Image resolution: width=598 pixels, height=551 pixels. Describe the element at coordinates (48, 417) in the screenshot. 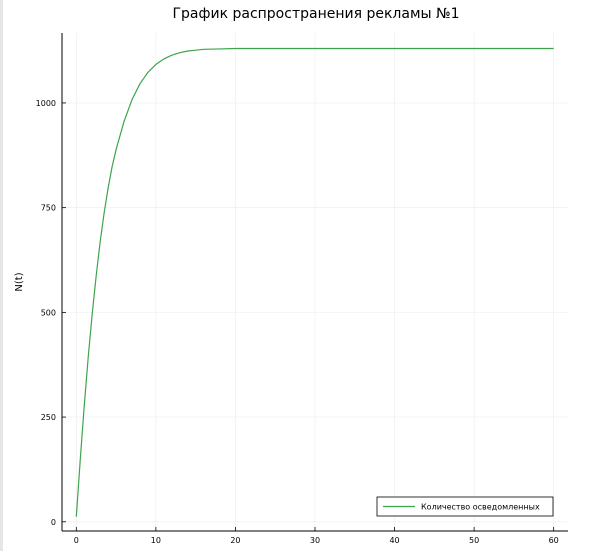

I see `y-tick-label: 250` at that location.